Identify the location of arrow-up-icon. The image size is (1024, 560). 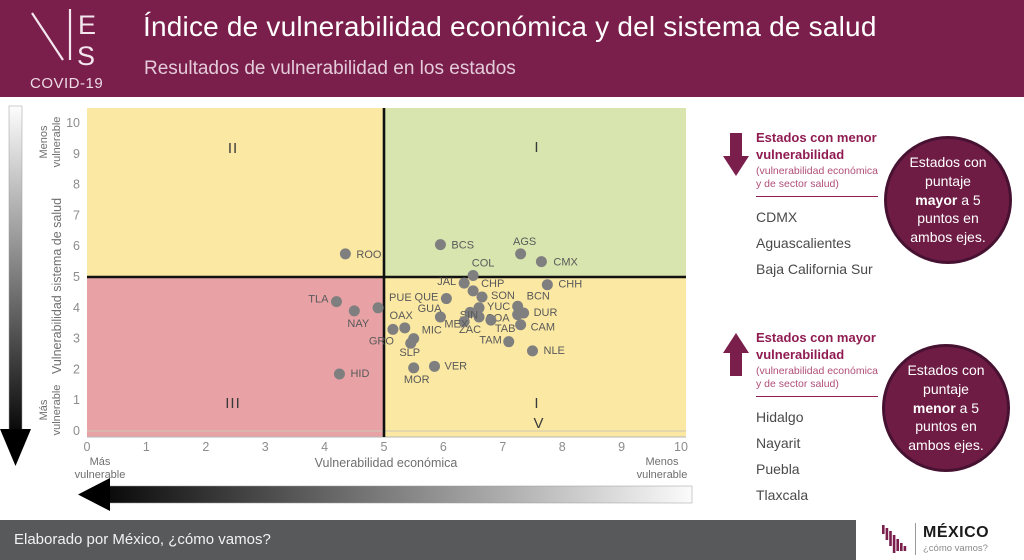
(736, 354).